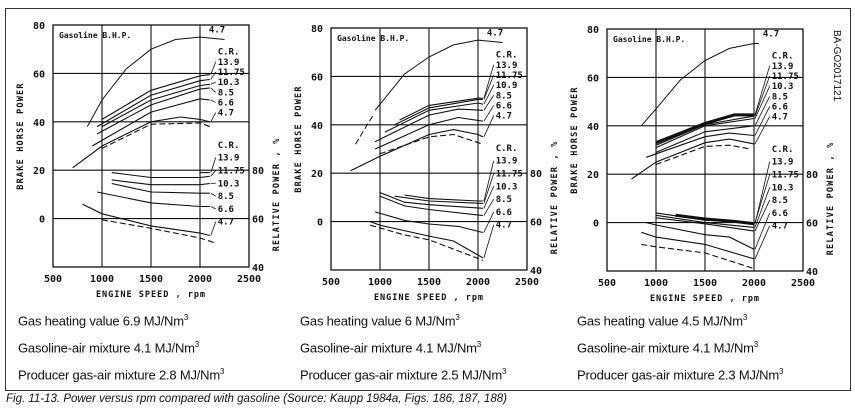  I want to click on y2-axis-label: RELATIVE POWER , %, so click(555, 198).